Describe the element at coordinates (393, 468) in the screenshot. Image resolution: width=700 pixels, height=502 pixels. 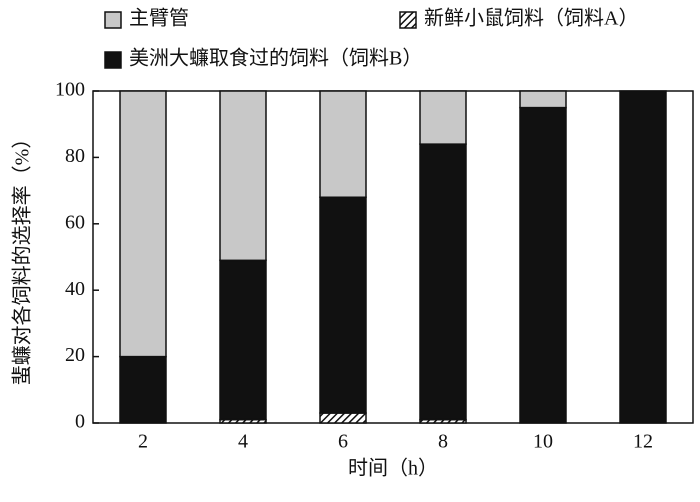
I see `x-axis-label: 时间（h）` at that location.